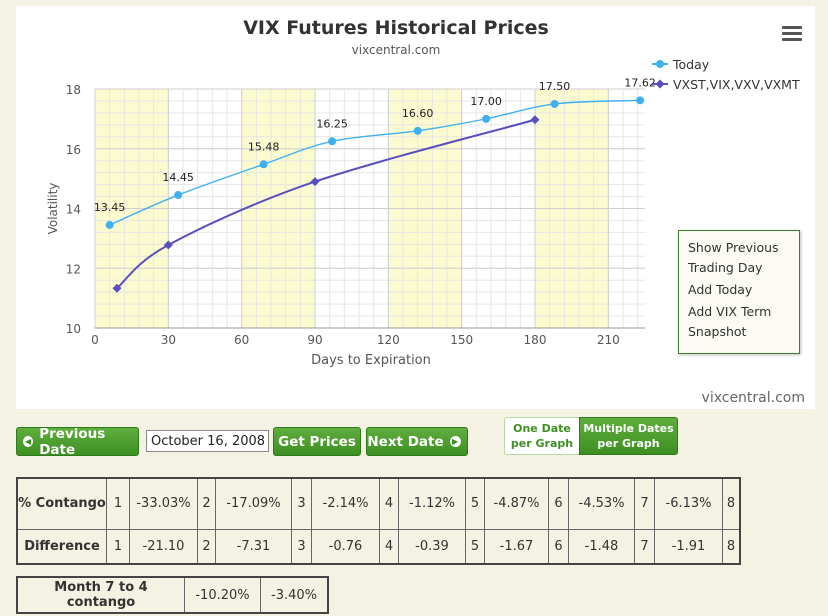 The image size is (828, 616). I want to click on y-axis-label: Volatility, so click(53, 209).